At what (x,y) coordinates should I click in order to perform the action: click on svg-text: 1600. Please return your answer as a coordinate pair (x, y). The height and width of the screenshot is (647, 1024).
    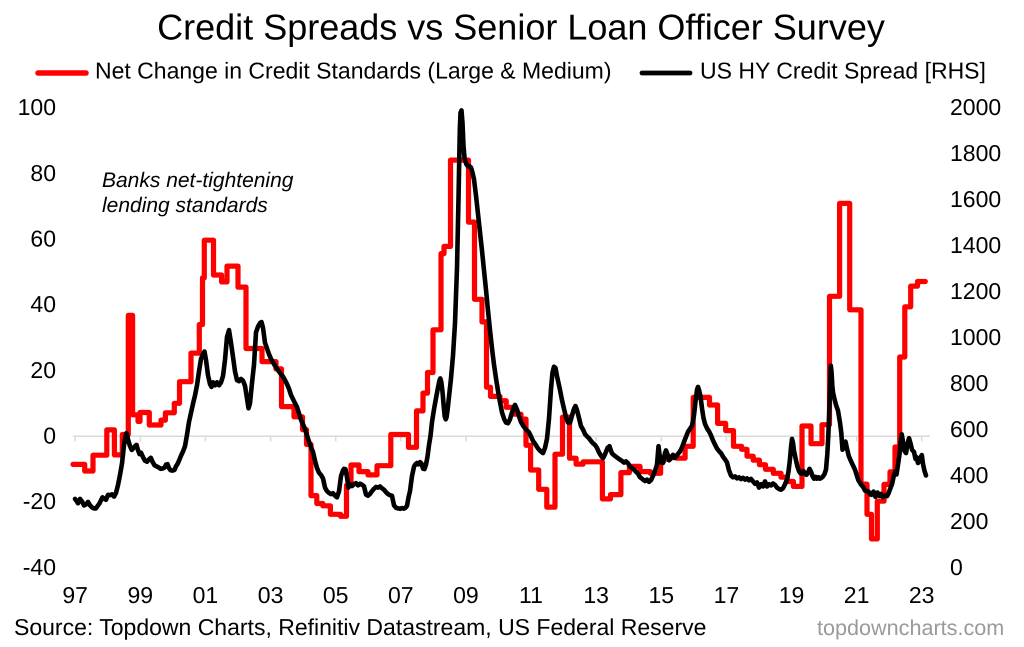
    Looking at the image, I should click on (975, 199).